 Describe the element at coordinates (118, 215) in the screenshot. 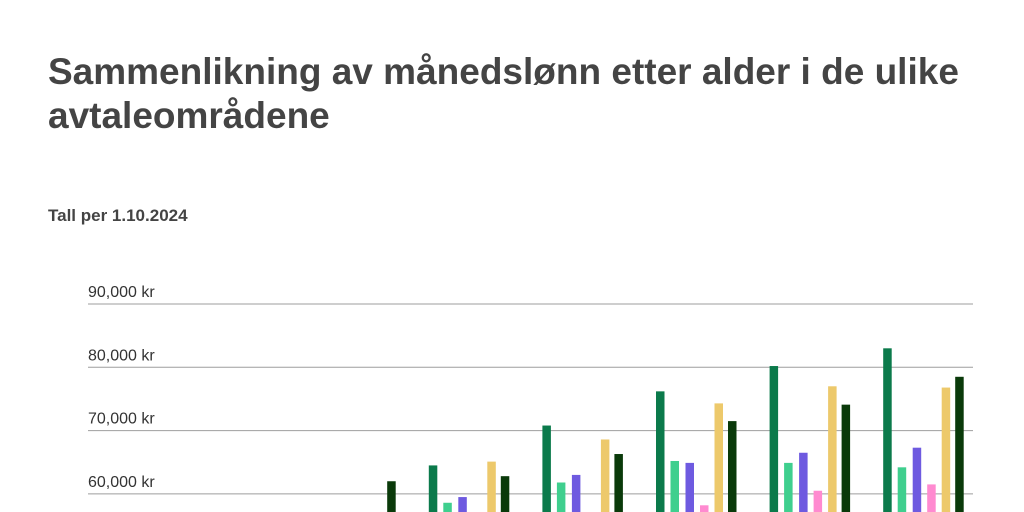

I see `chart-subtitle: Tall per 1.10.2024` at that location.